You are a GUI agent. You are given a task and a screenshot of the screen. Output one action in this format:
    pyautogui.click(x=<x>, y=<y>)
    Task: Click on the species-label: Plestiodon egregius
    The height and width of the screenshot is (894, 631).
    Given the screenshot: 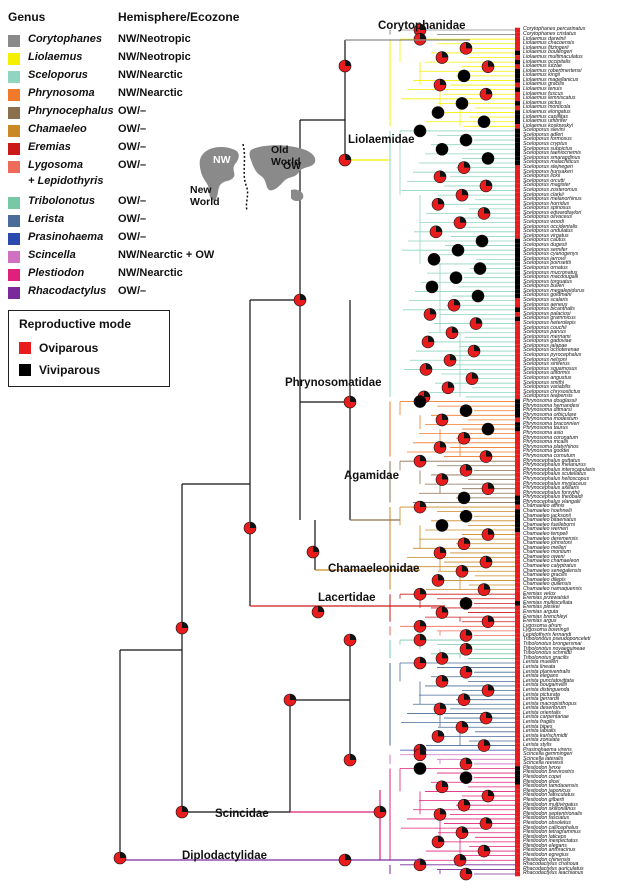 What is the action you would take?
    pyautogui.click(x=546, y=855)
    